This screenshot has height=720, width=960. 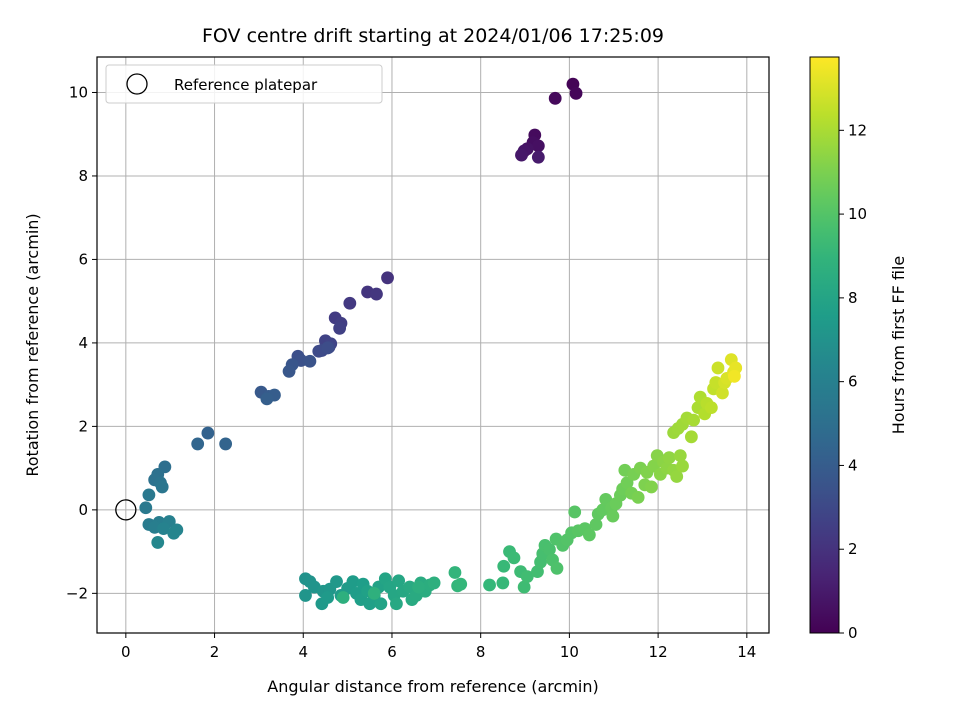 I want to click on y-tick-label: 8, so click(x=83, y=176).